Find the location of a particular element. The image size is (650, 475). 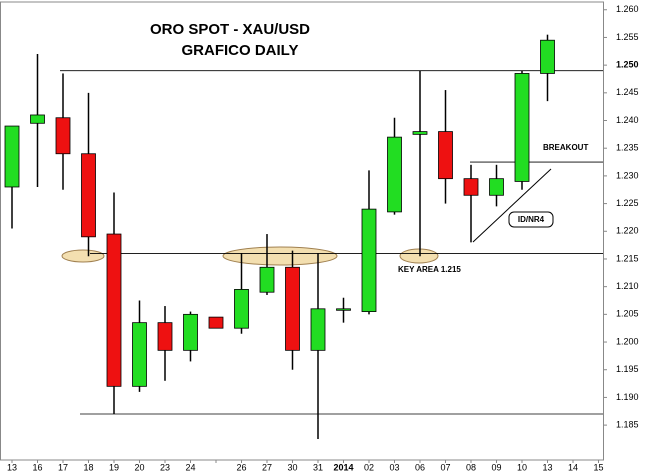

triangle-line is located at coordinates (512, 205).